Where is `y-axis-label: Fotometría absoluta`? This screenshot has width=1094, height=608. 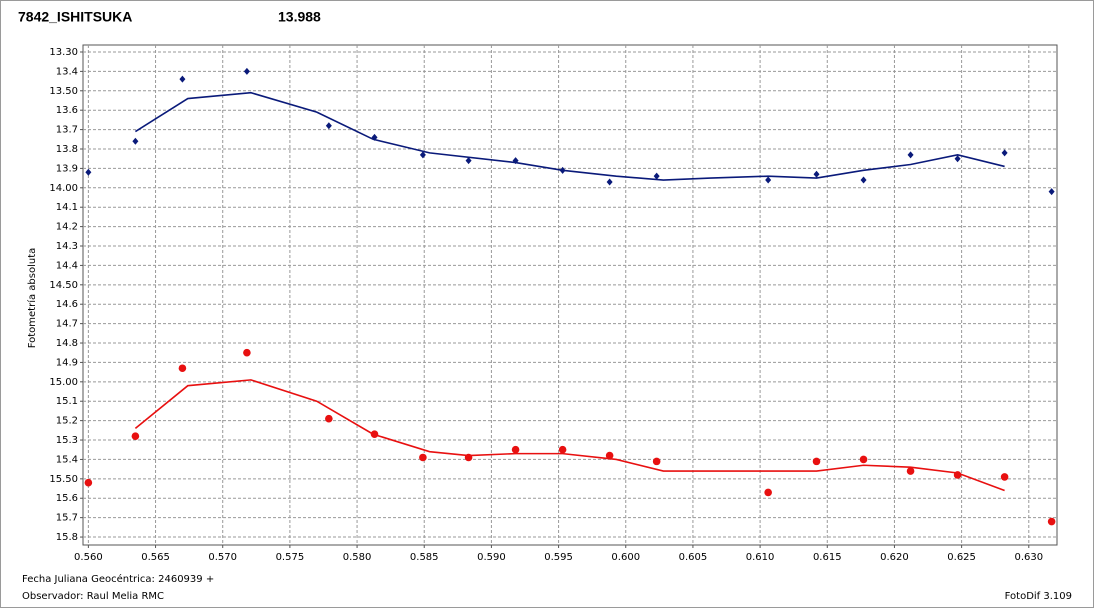
y-axis-label: Fotometría absoluta is located at coordinates (32, 298).